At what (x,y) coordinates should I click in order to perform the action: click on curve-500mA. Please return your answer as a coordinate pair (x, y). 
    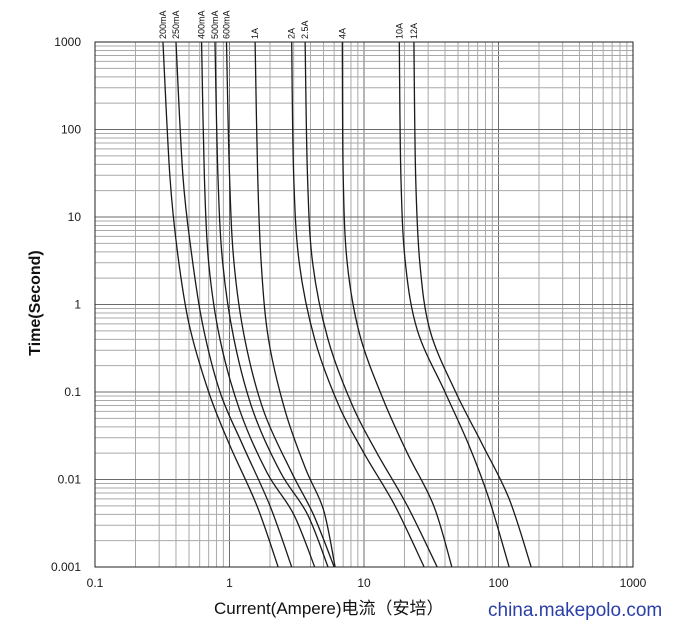
    Looking at the image, I should click on (271, 304).